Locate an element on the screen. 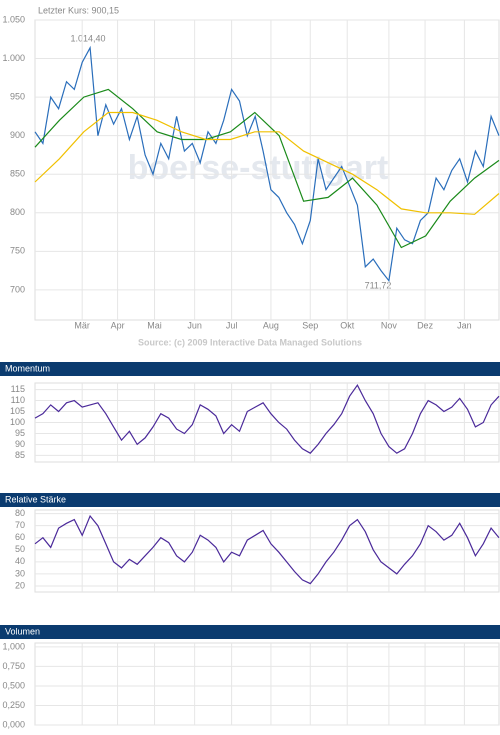 The image size is (500, 735). watermark: boerse-stuttgart is located at coordinates (258, 168).